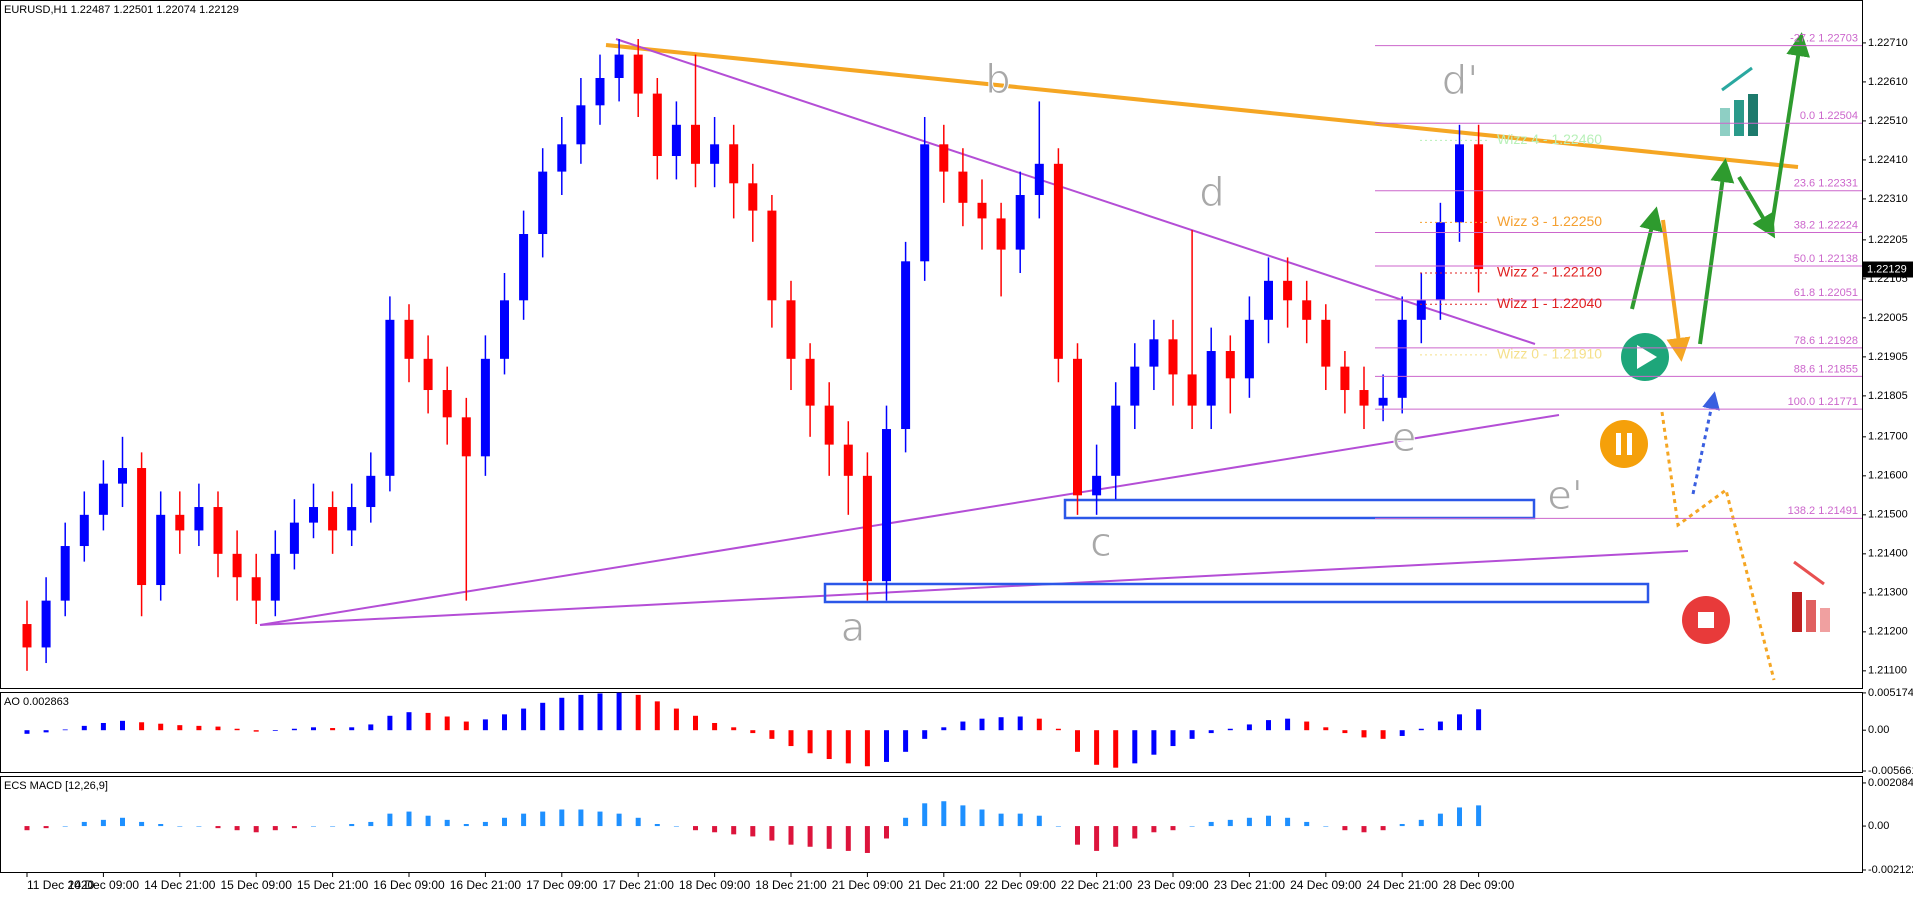 The height and width of the screenshot is (897, 1913). I want to click on wave-label: c, so click(1101, 543).